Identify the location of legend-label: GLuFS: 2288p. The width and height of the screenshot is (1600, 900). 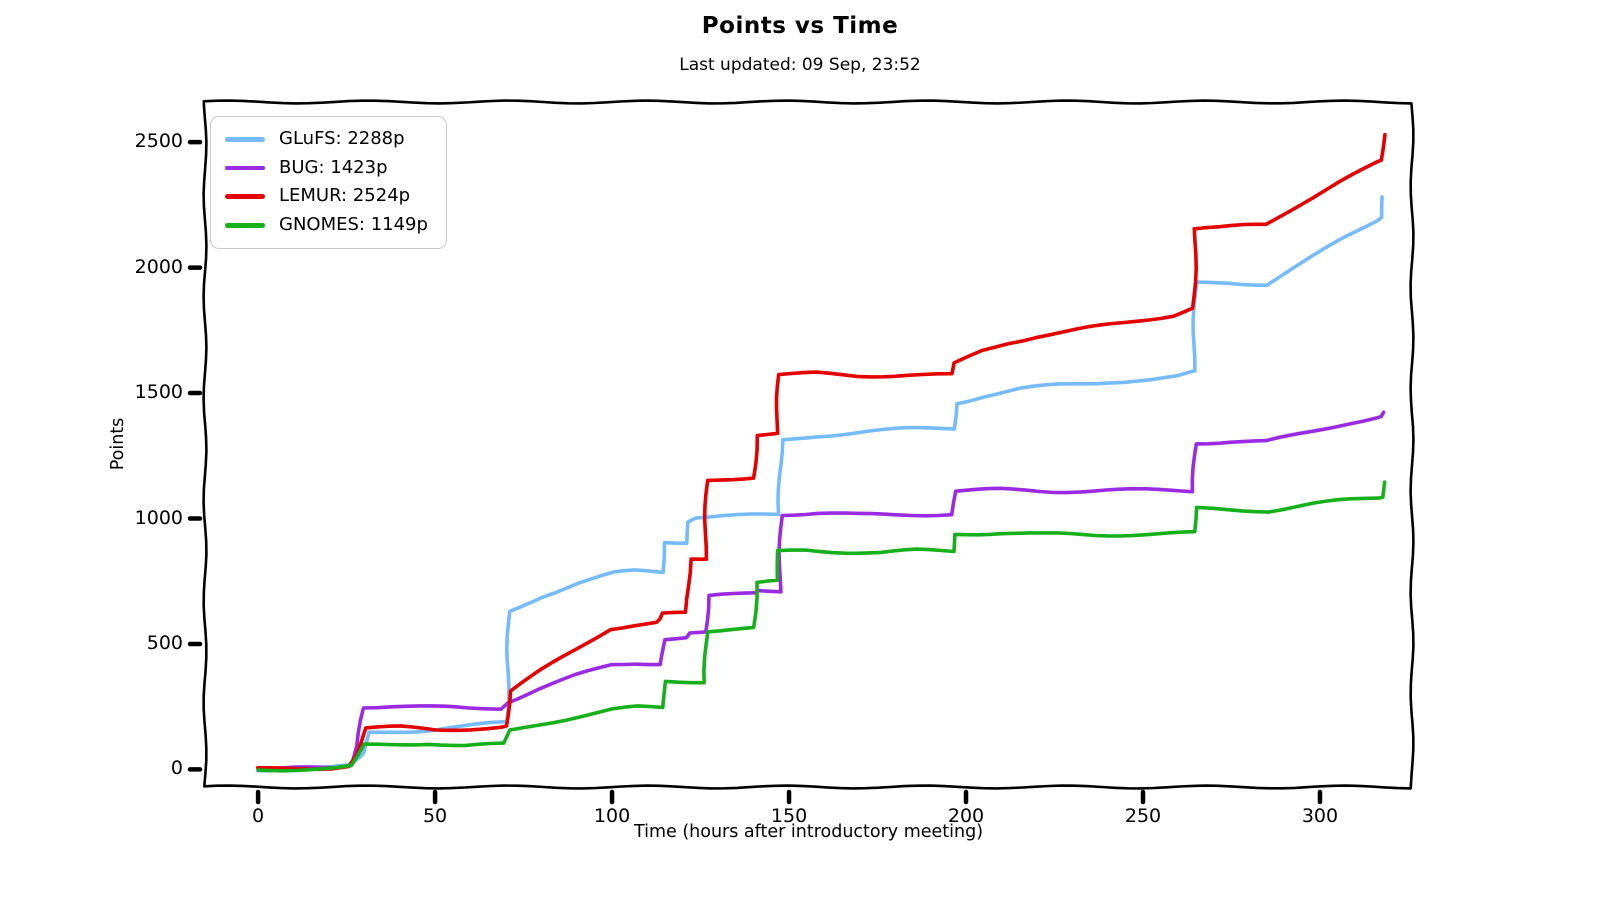
(342, 138).